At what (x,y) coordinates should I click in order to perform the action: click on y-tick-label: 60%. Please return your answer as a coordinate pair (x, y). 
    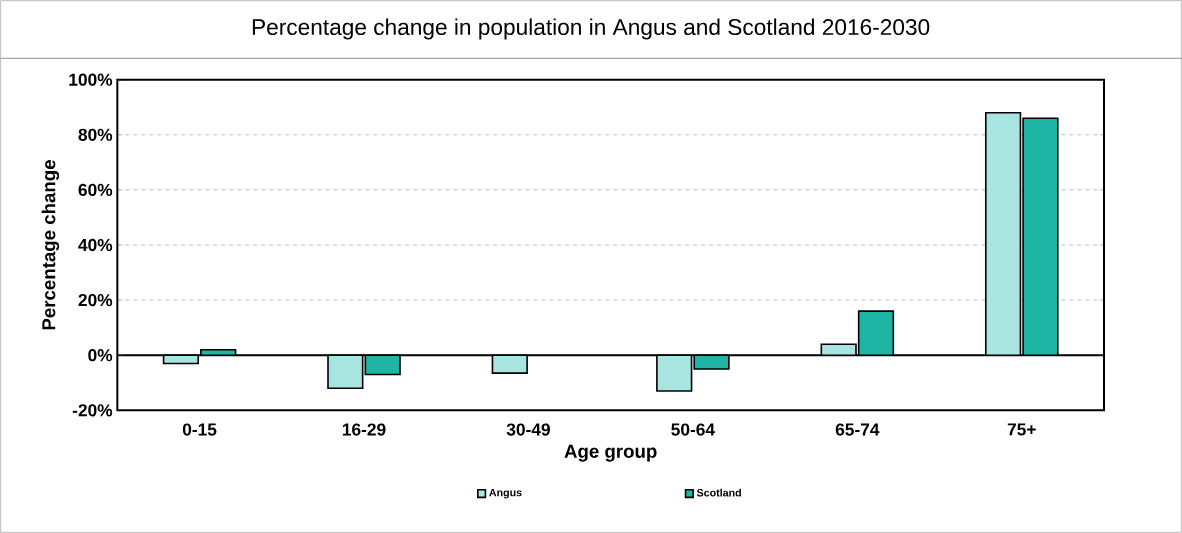
    Looking at the image, I should click on (95, 190).